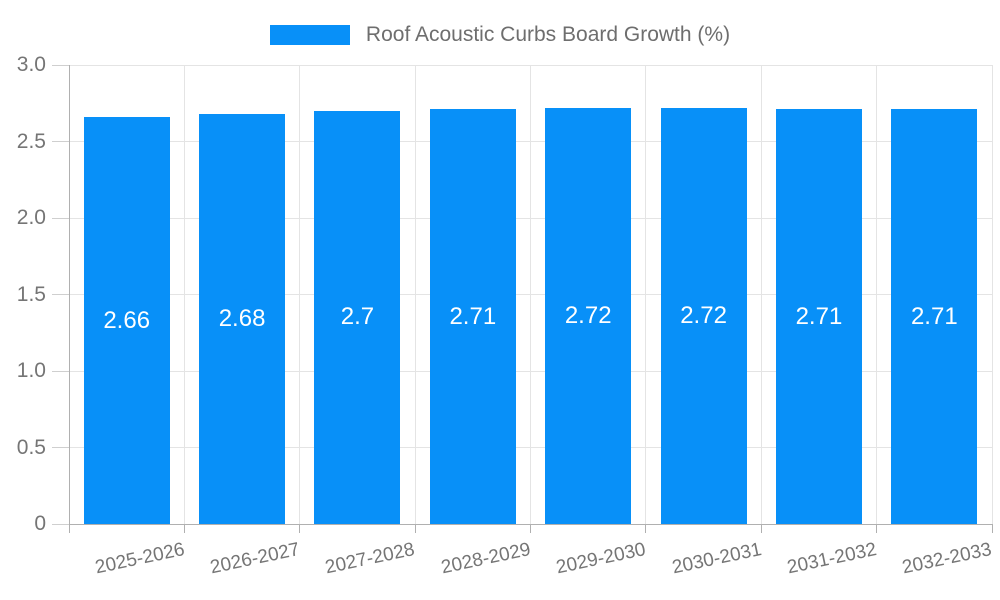 Image resolution: width=1000 pixels, height=600 pixels. What do you see at coordinates (31, 141) in the screenshot?
I see `y-tick-label: 2.5` at bounding box center [31, 141].